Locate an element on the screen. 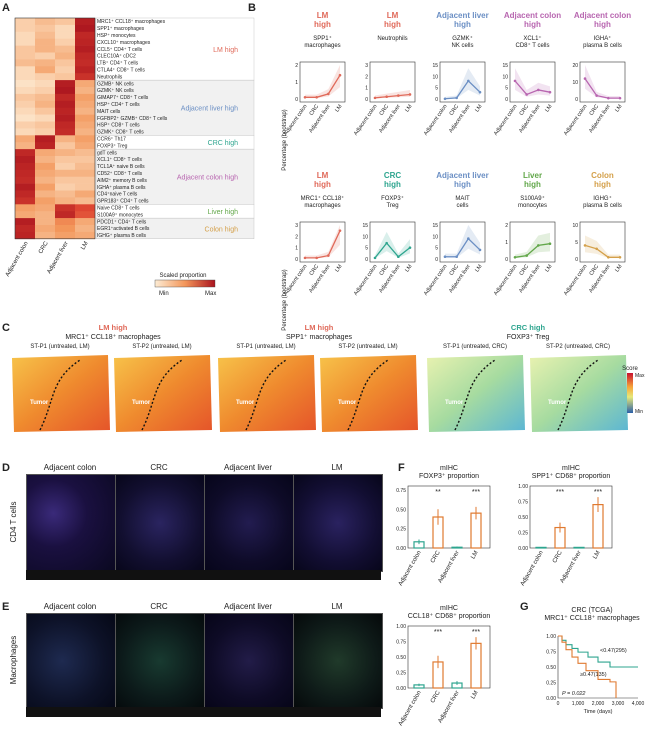 This screenshot has height=743, width=650. f-chart-title: mIHC is located at coordinates (449, 468).